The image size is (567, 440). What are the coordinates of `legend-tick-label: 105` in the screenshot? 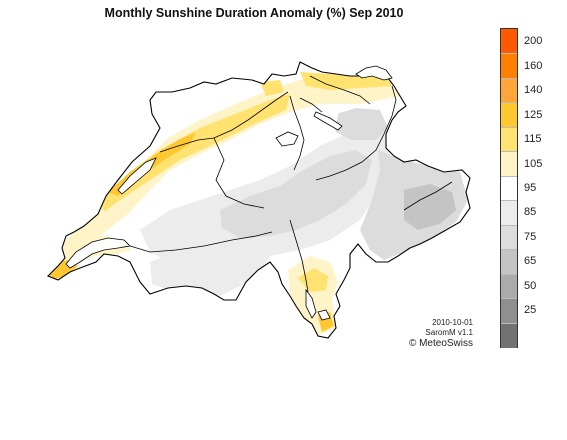 It's located at (533, 163).